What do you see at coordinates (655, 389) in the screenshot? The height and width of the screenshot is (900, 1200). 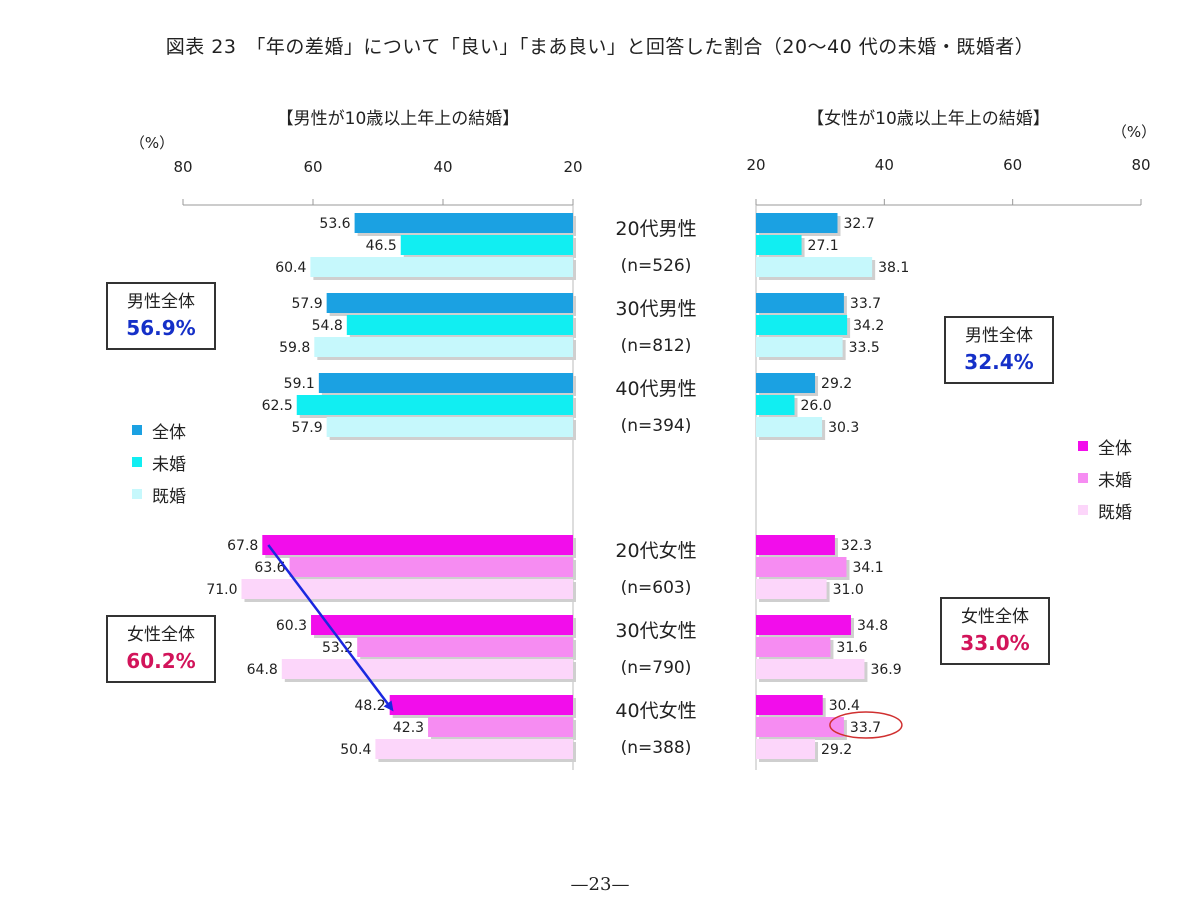 I see `category-label: 40代男性` at bounding box center [655, 389].